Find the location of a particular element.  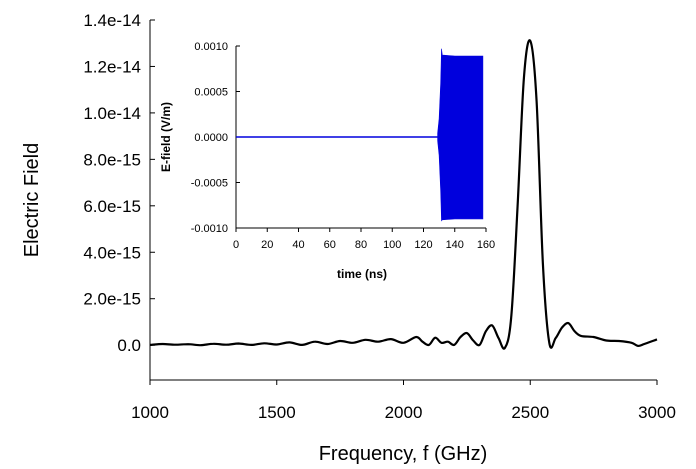

inset-x-tick-label: 60 is located at coordinates (330, 245).